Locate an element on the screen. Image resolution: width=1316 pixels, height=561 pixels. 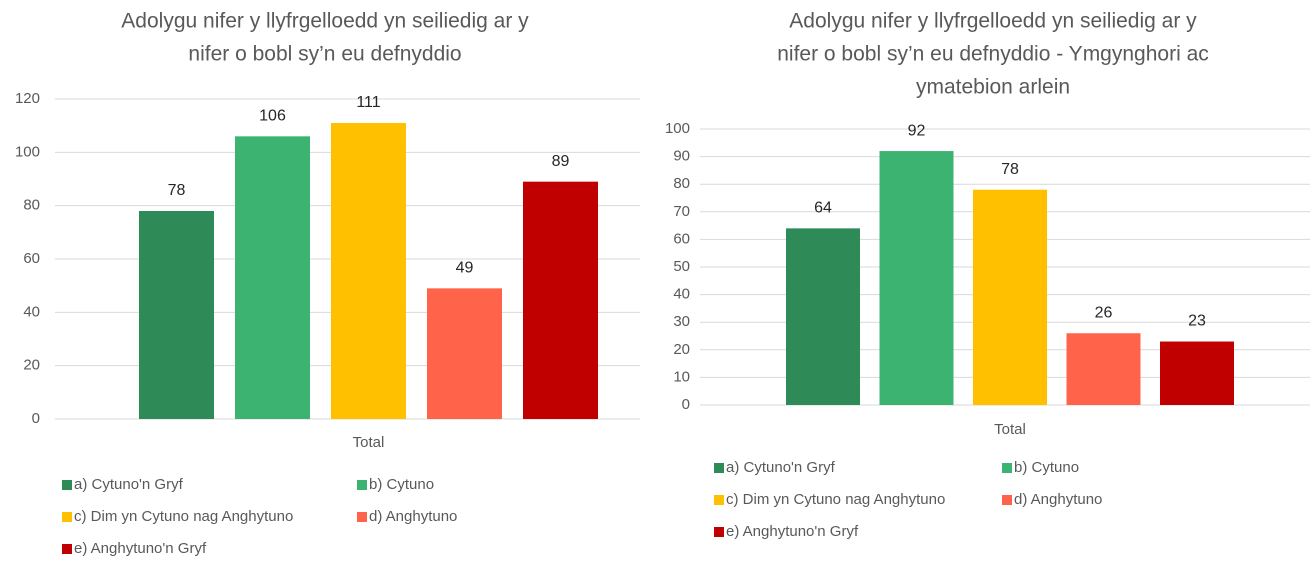
data-label: 92 is located at coordinates (917, 130).